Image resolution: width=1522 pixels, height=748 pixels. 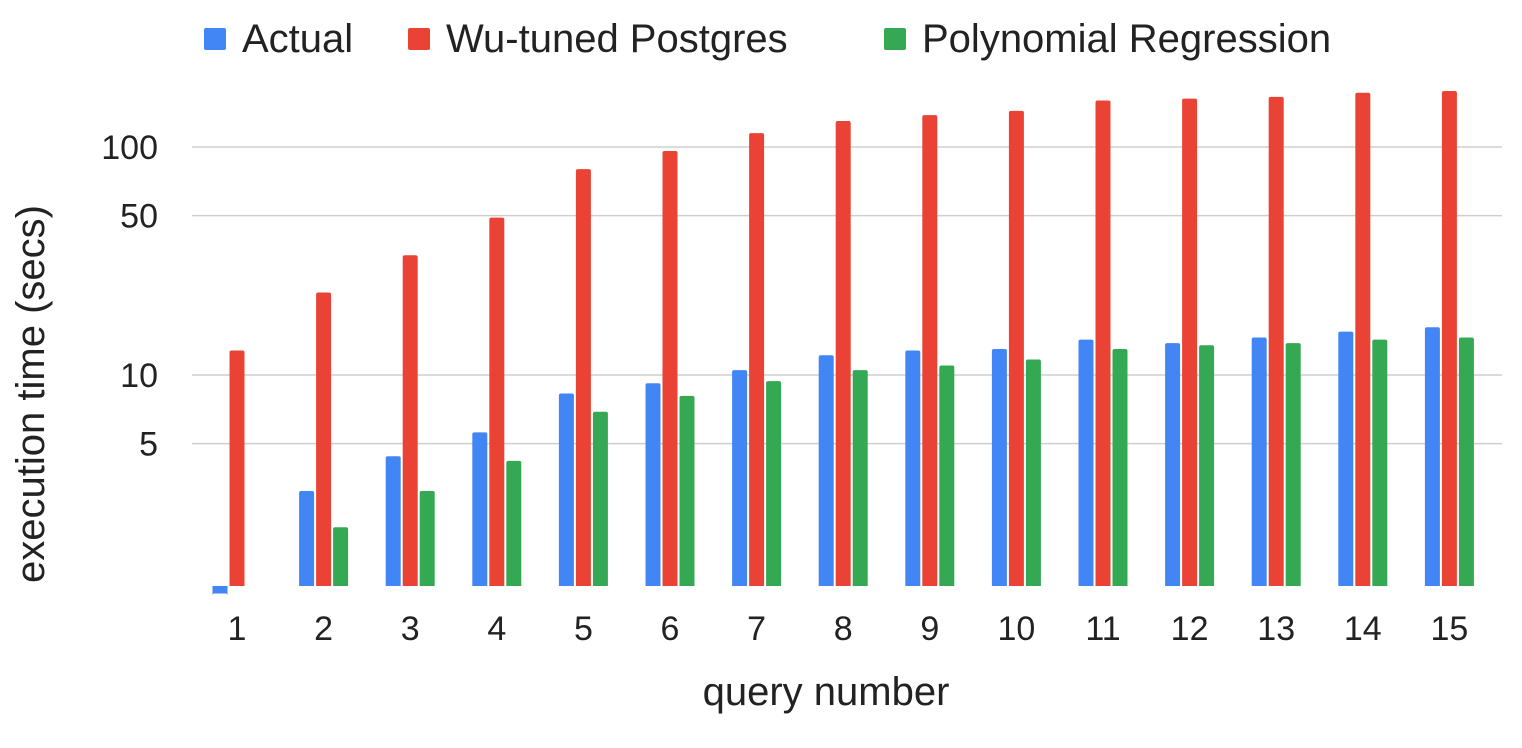 What do you see at coordinates (427, 538) in the screenshot?
I see `bar-polynomial-regression-q3` at bounding box center [427, 538].